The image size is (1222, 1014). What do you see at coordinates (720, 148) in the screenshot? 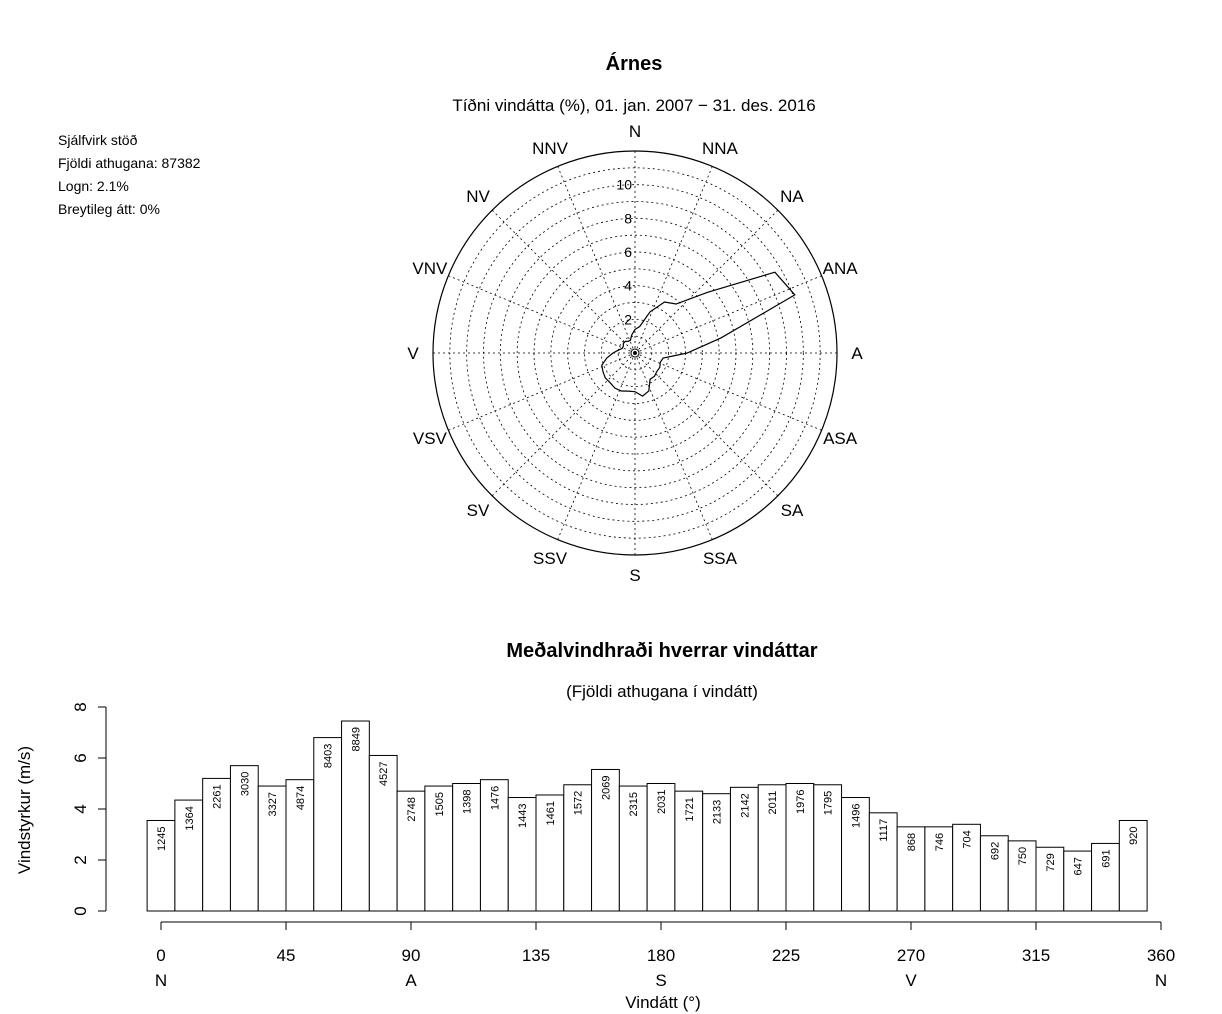
I see `wind-rose-direction-NNA: NNA` at bounding box center [720, 148].